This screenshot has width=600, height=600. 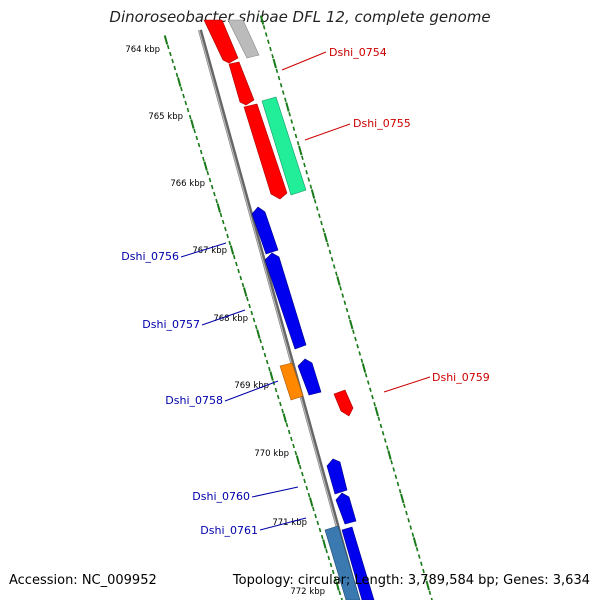 I want to click on gene-label-dshi-0755: Dshi_0755, so click(x=382, y=123).